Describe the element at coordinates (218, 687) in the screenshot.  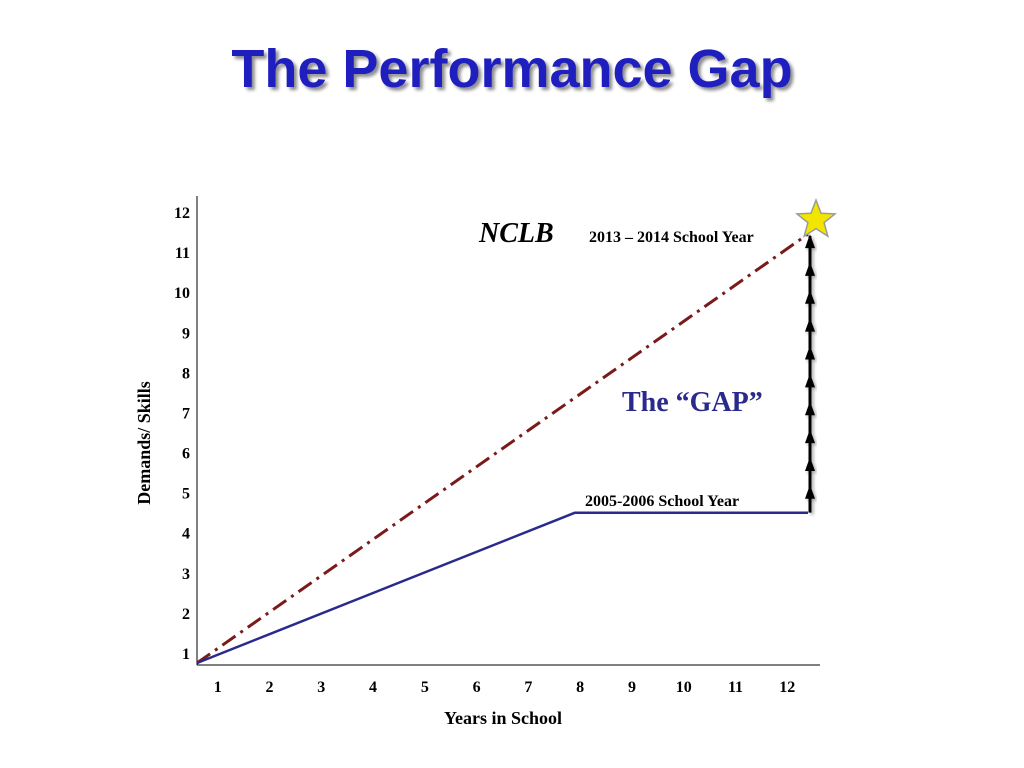
I see `x-tick-label: 1` at that location.